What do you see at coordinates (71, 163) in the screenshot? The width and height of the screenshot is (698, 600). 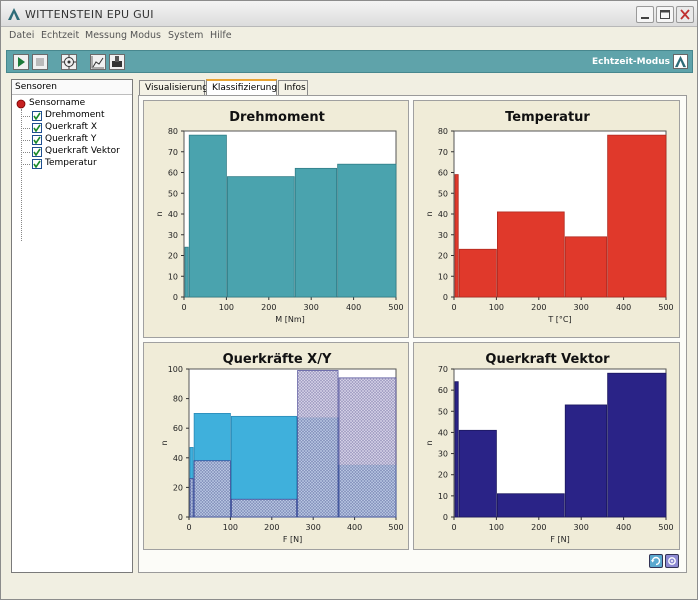 I see `sensor-item-label: Temperatur` at bounding box center [71, 163].